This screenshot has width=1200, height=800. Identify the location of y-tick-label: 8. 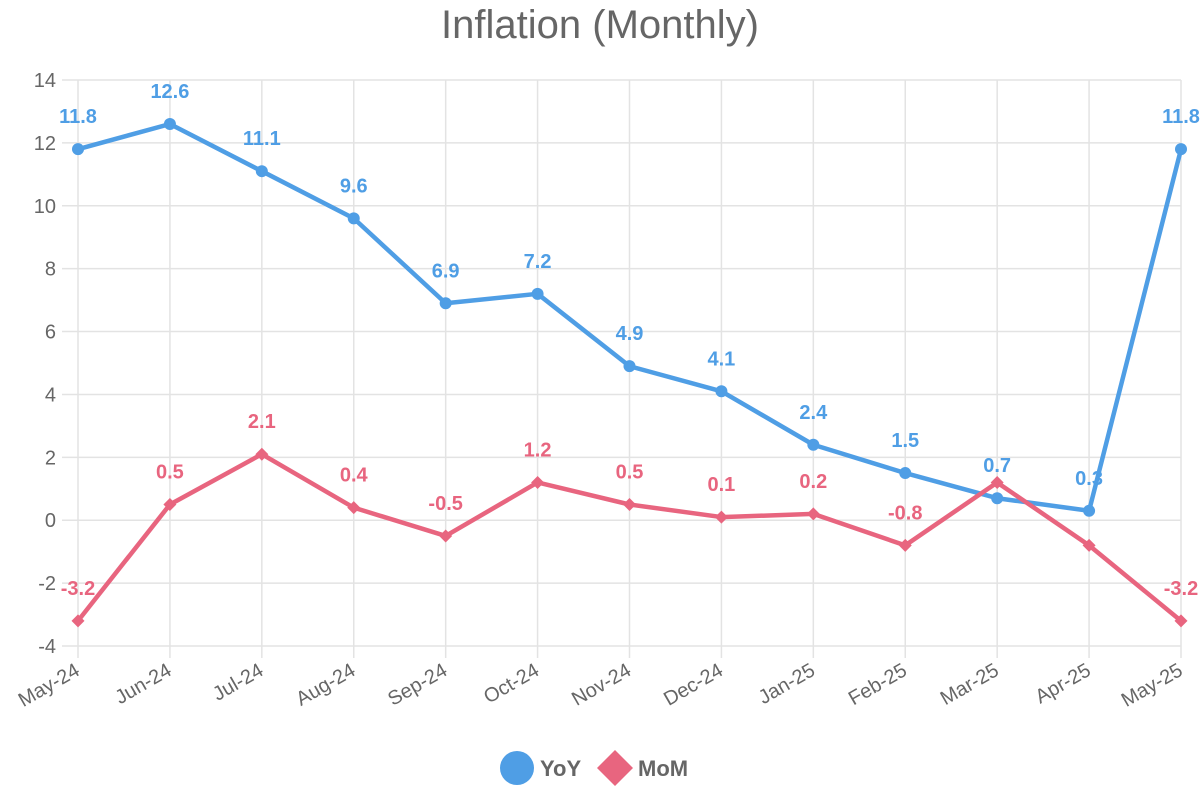
(50, 270).